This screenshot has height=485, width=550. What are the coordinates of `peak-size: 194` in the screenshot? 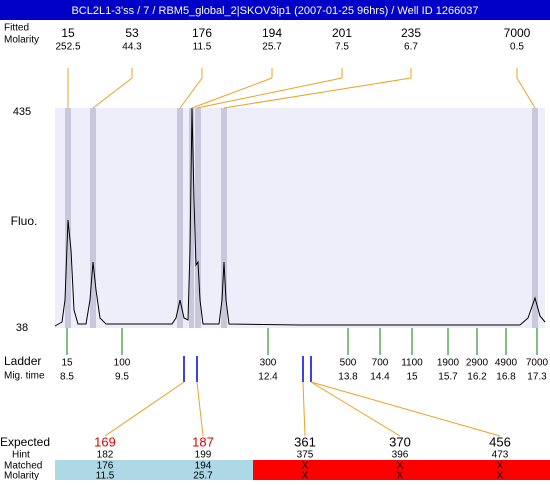 It's located at (272, 33).